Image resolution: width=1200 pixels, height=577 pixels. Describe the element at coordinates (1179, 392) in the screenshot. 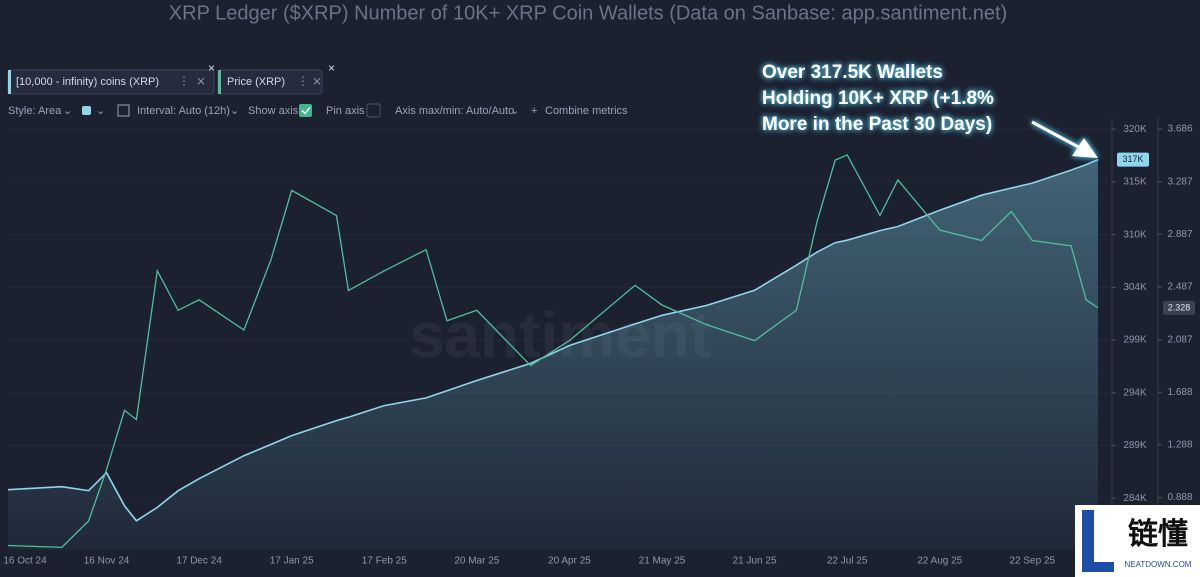

I see `y2-tick-label: 1.688` at that location.